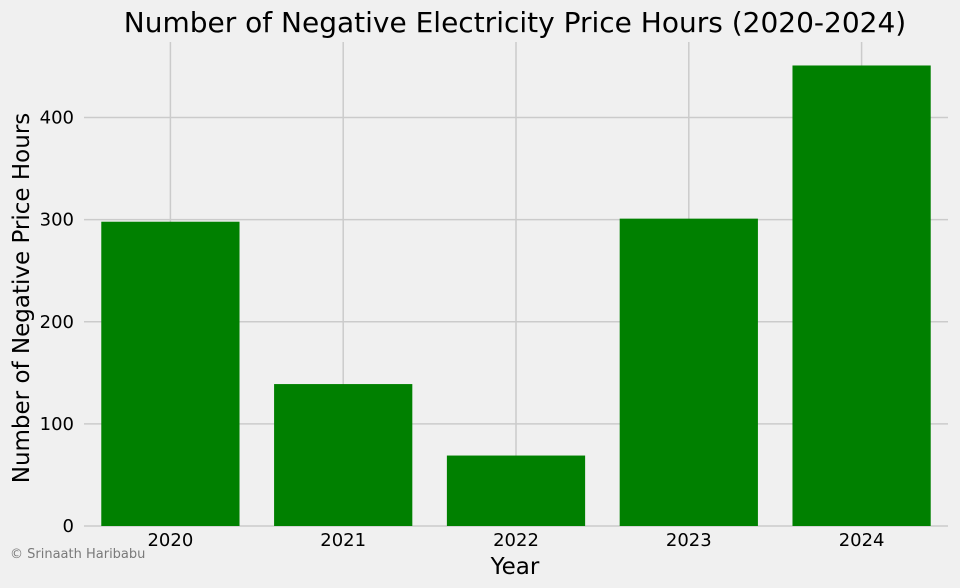 Image resolution: width=960 pixels, height=588 pixels. I want to click on bar-2024, so click(861, 295).